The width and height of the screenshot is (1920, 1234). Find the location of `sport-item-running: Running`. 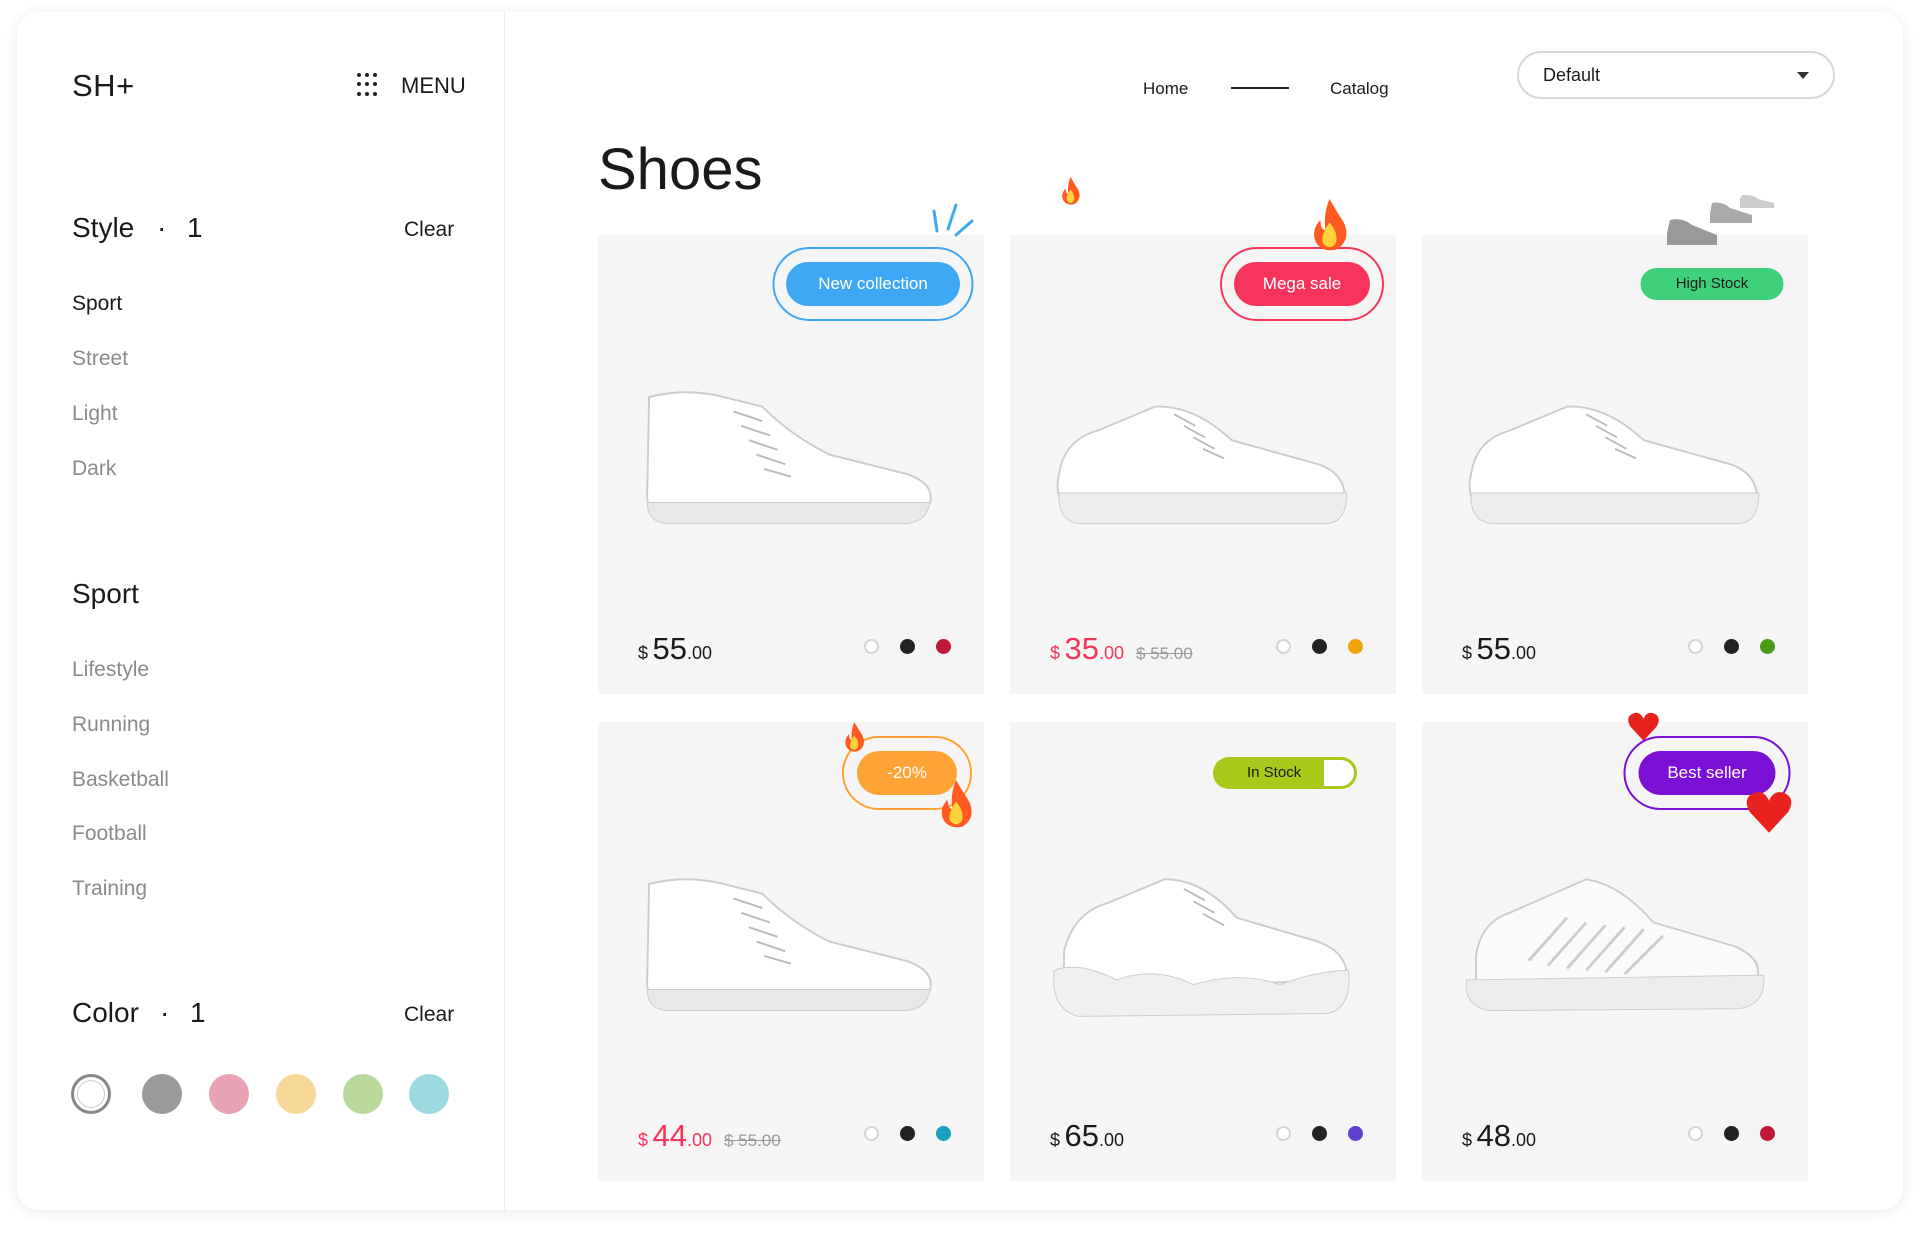

sport-item-running: Running is located at coordinates (111, 724).